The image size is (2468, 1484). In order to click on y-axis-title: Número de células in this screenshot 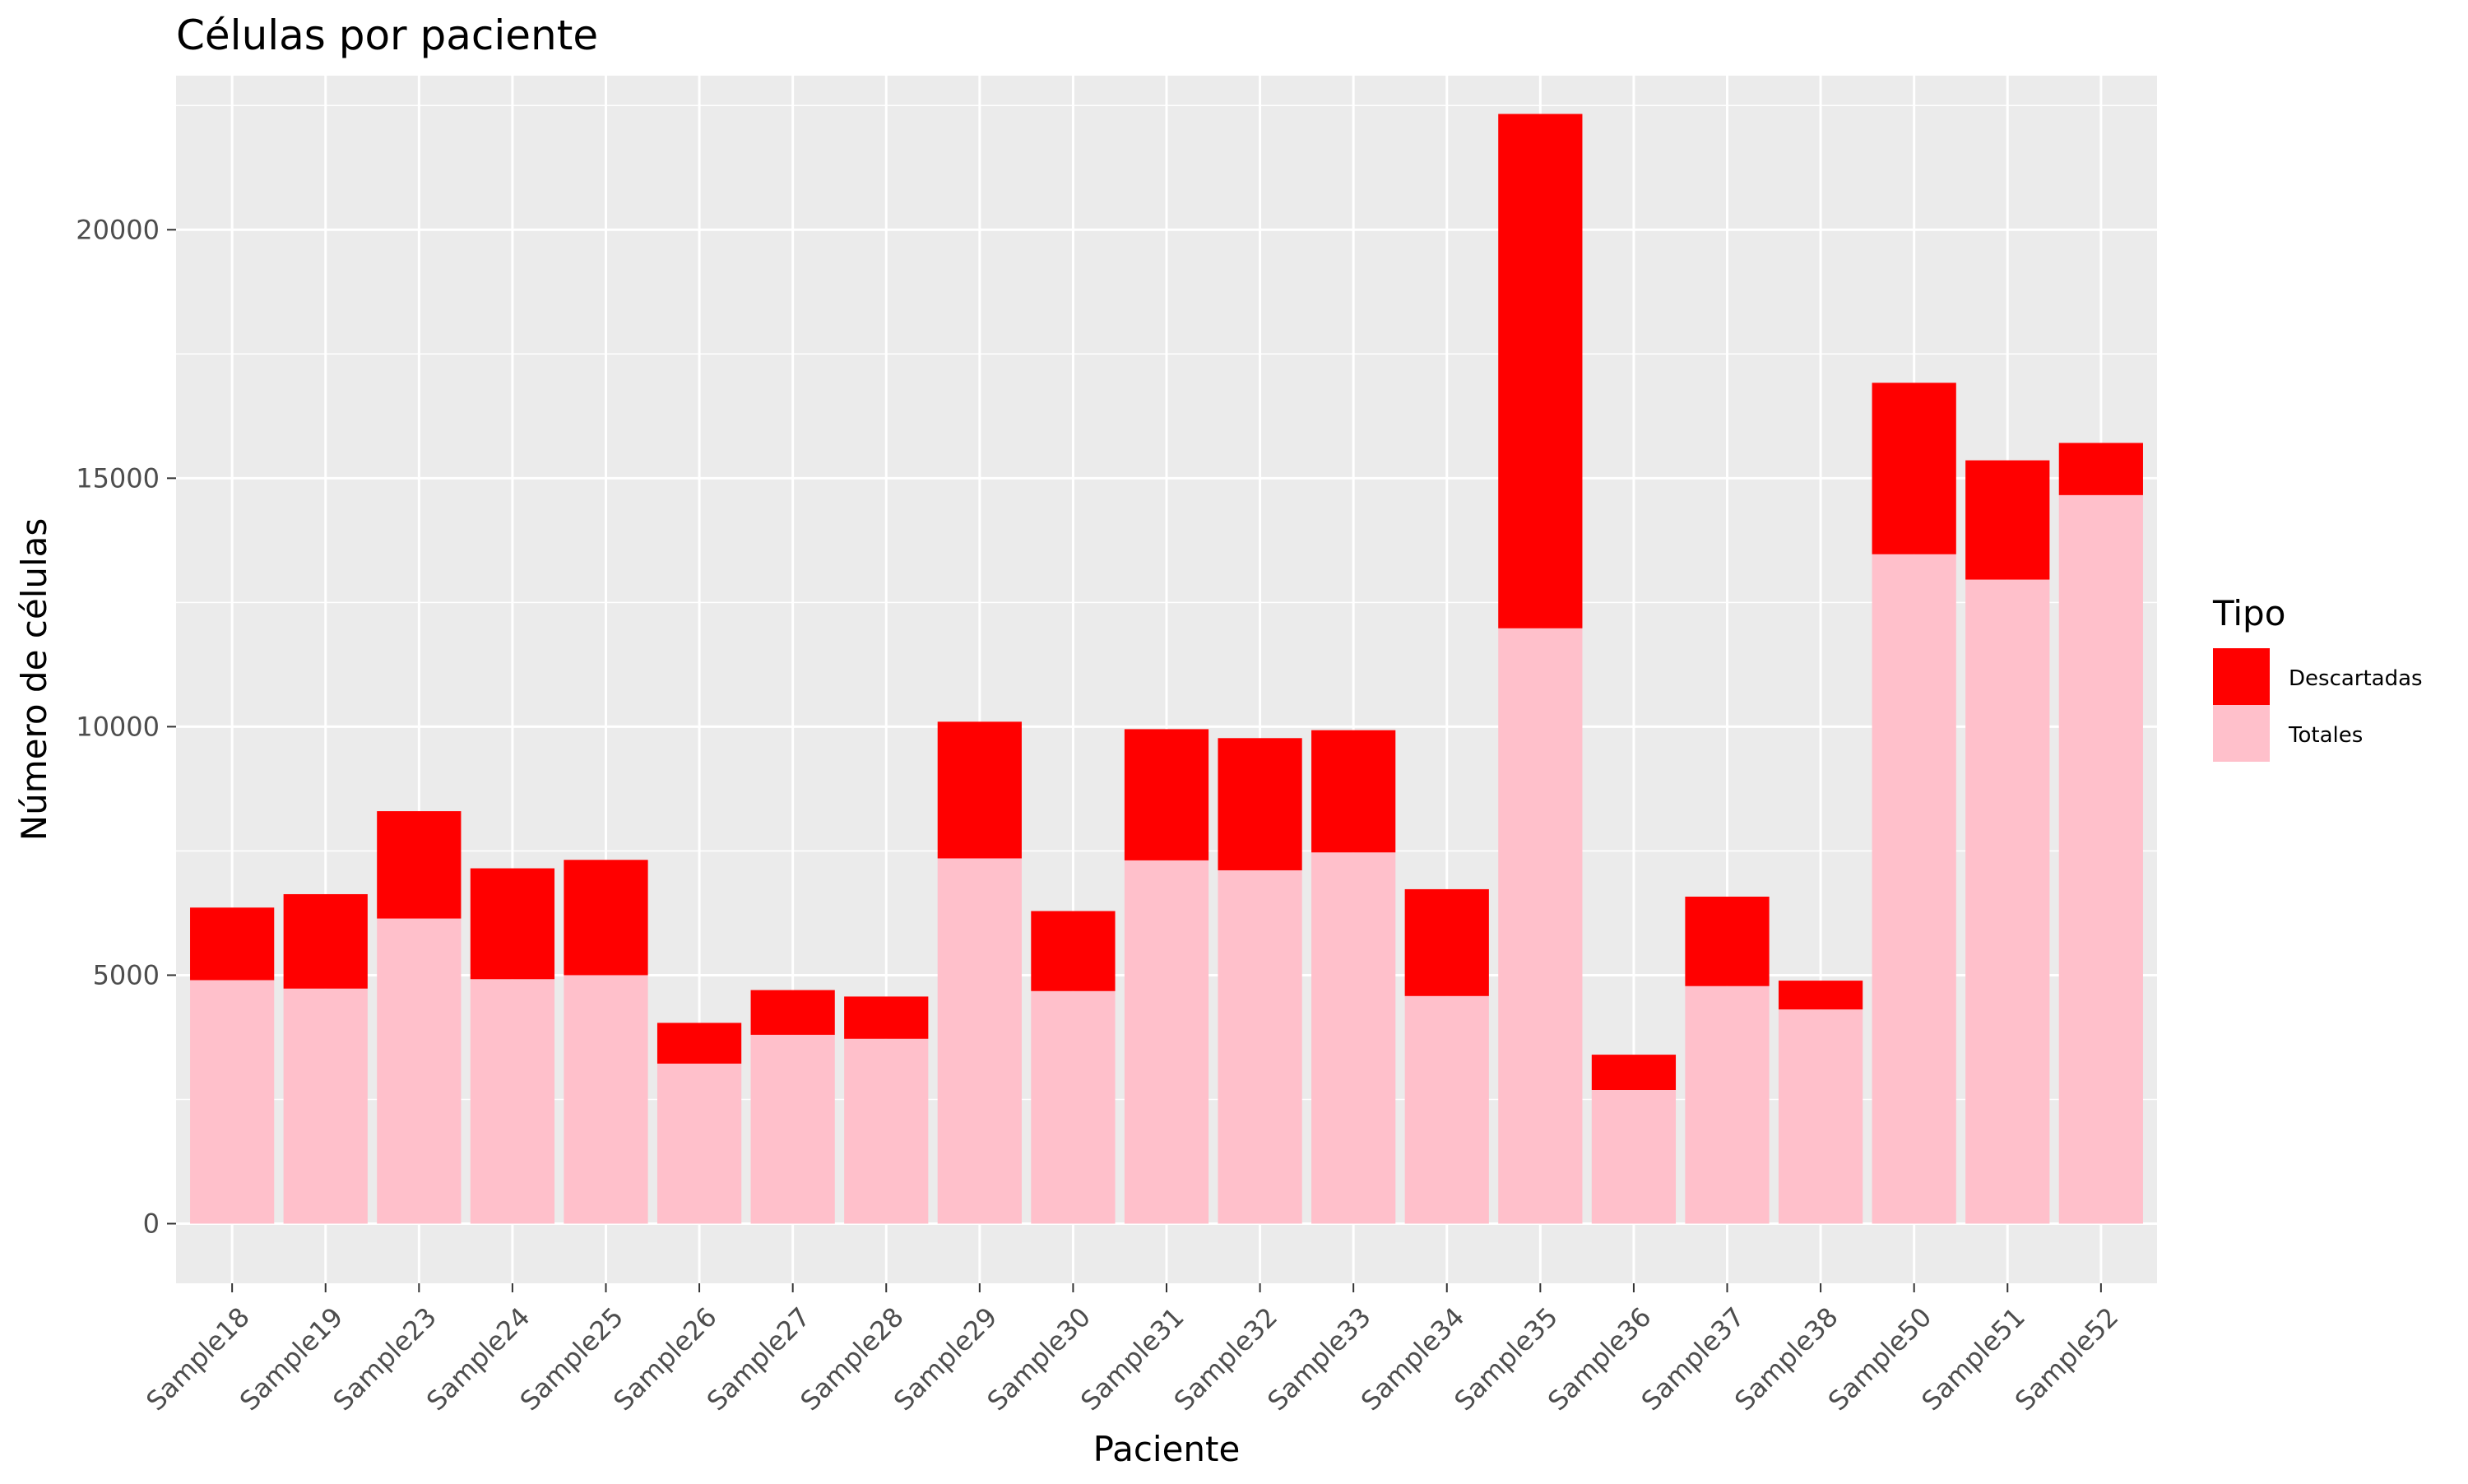, I will do `click(34, 680)`.